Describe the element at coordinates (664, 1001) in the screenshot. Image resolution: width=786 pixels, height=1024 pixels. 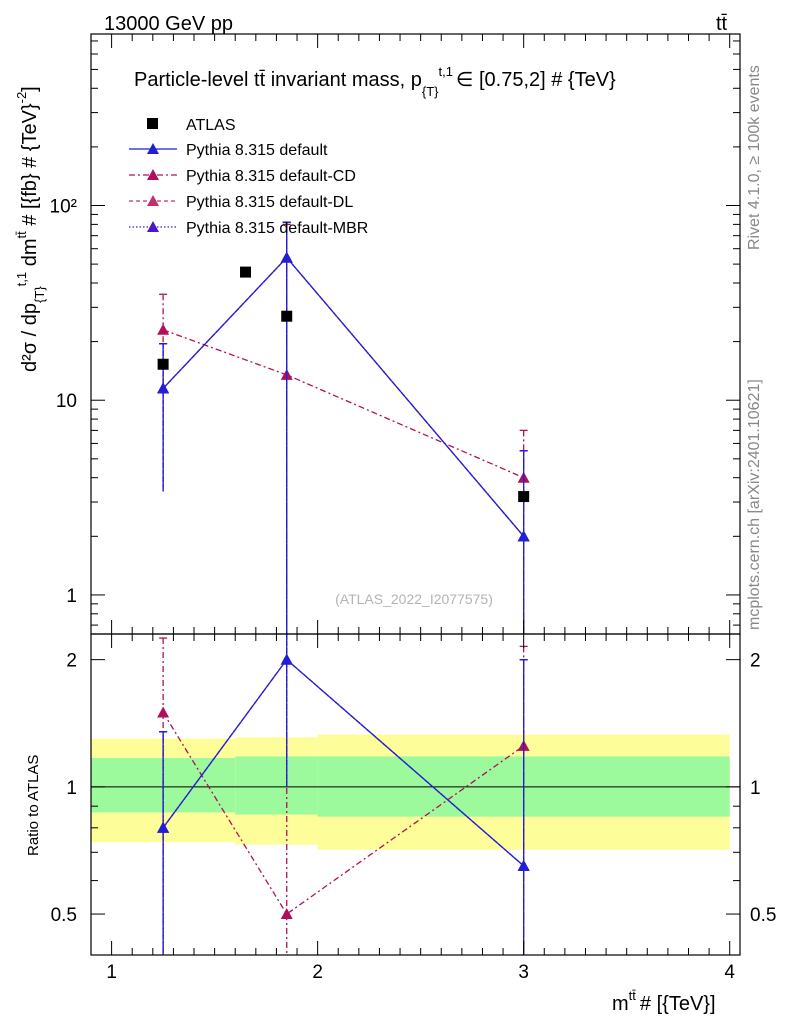
I see `x-axis-label: mtt̄ # [{TeV}]` at that location.